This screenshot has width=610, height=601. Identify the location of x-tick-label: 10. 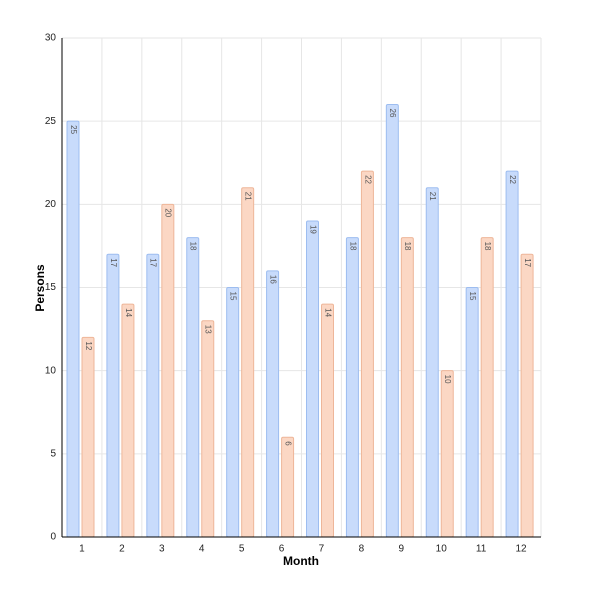
(442, 549).